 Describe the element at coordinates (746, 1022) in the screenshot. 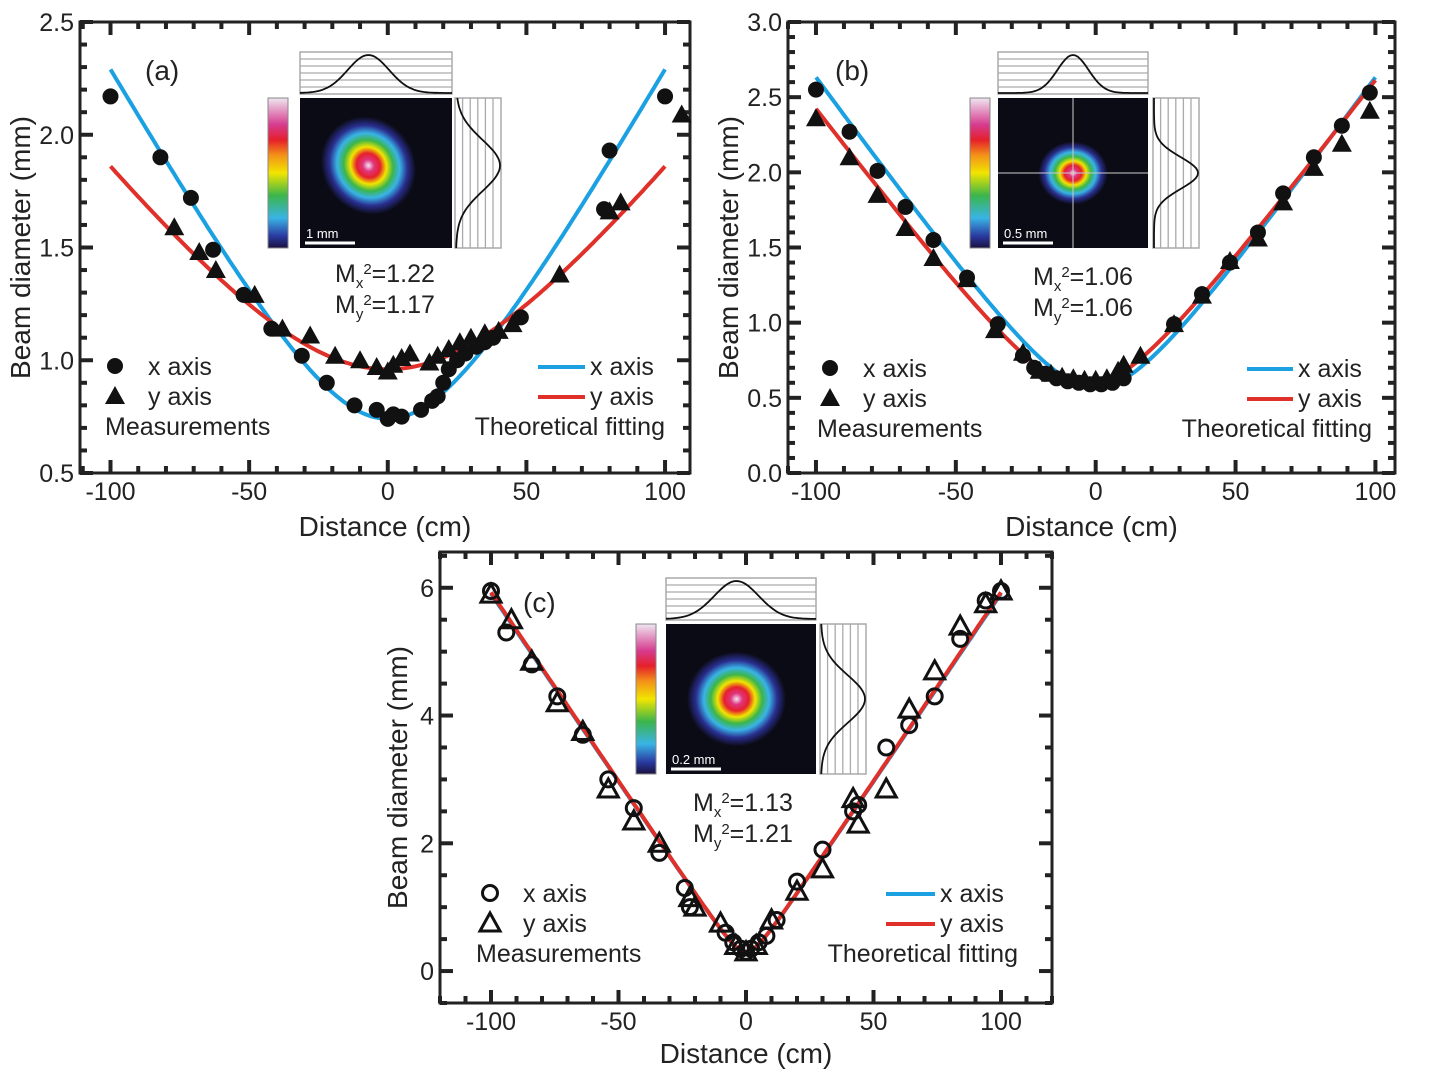

I see `x-tick-label: 0` at that location.